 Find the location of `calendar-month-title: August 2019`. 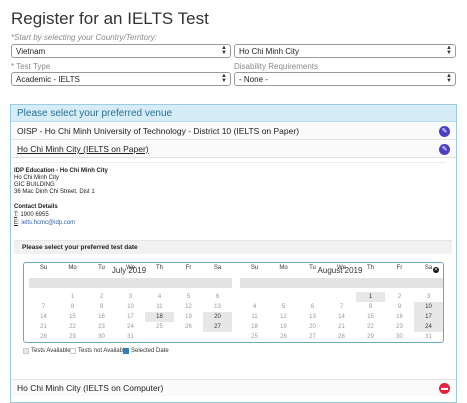

calendar-month-title: August 2019 is located at coordinates (340, 270).